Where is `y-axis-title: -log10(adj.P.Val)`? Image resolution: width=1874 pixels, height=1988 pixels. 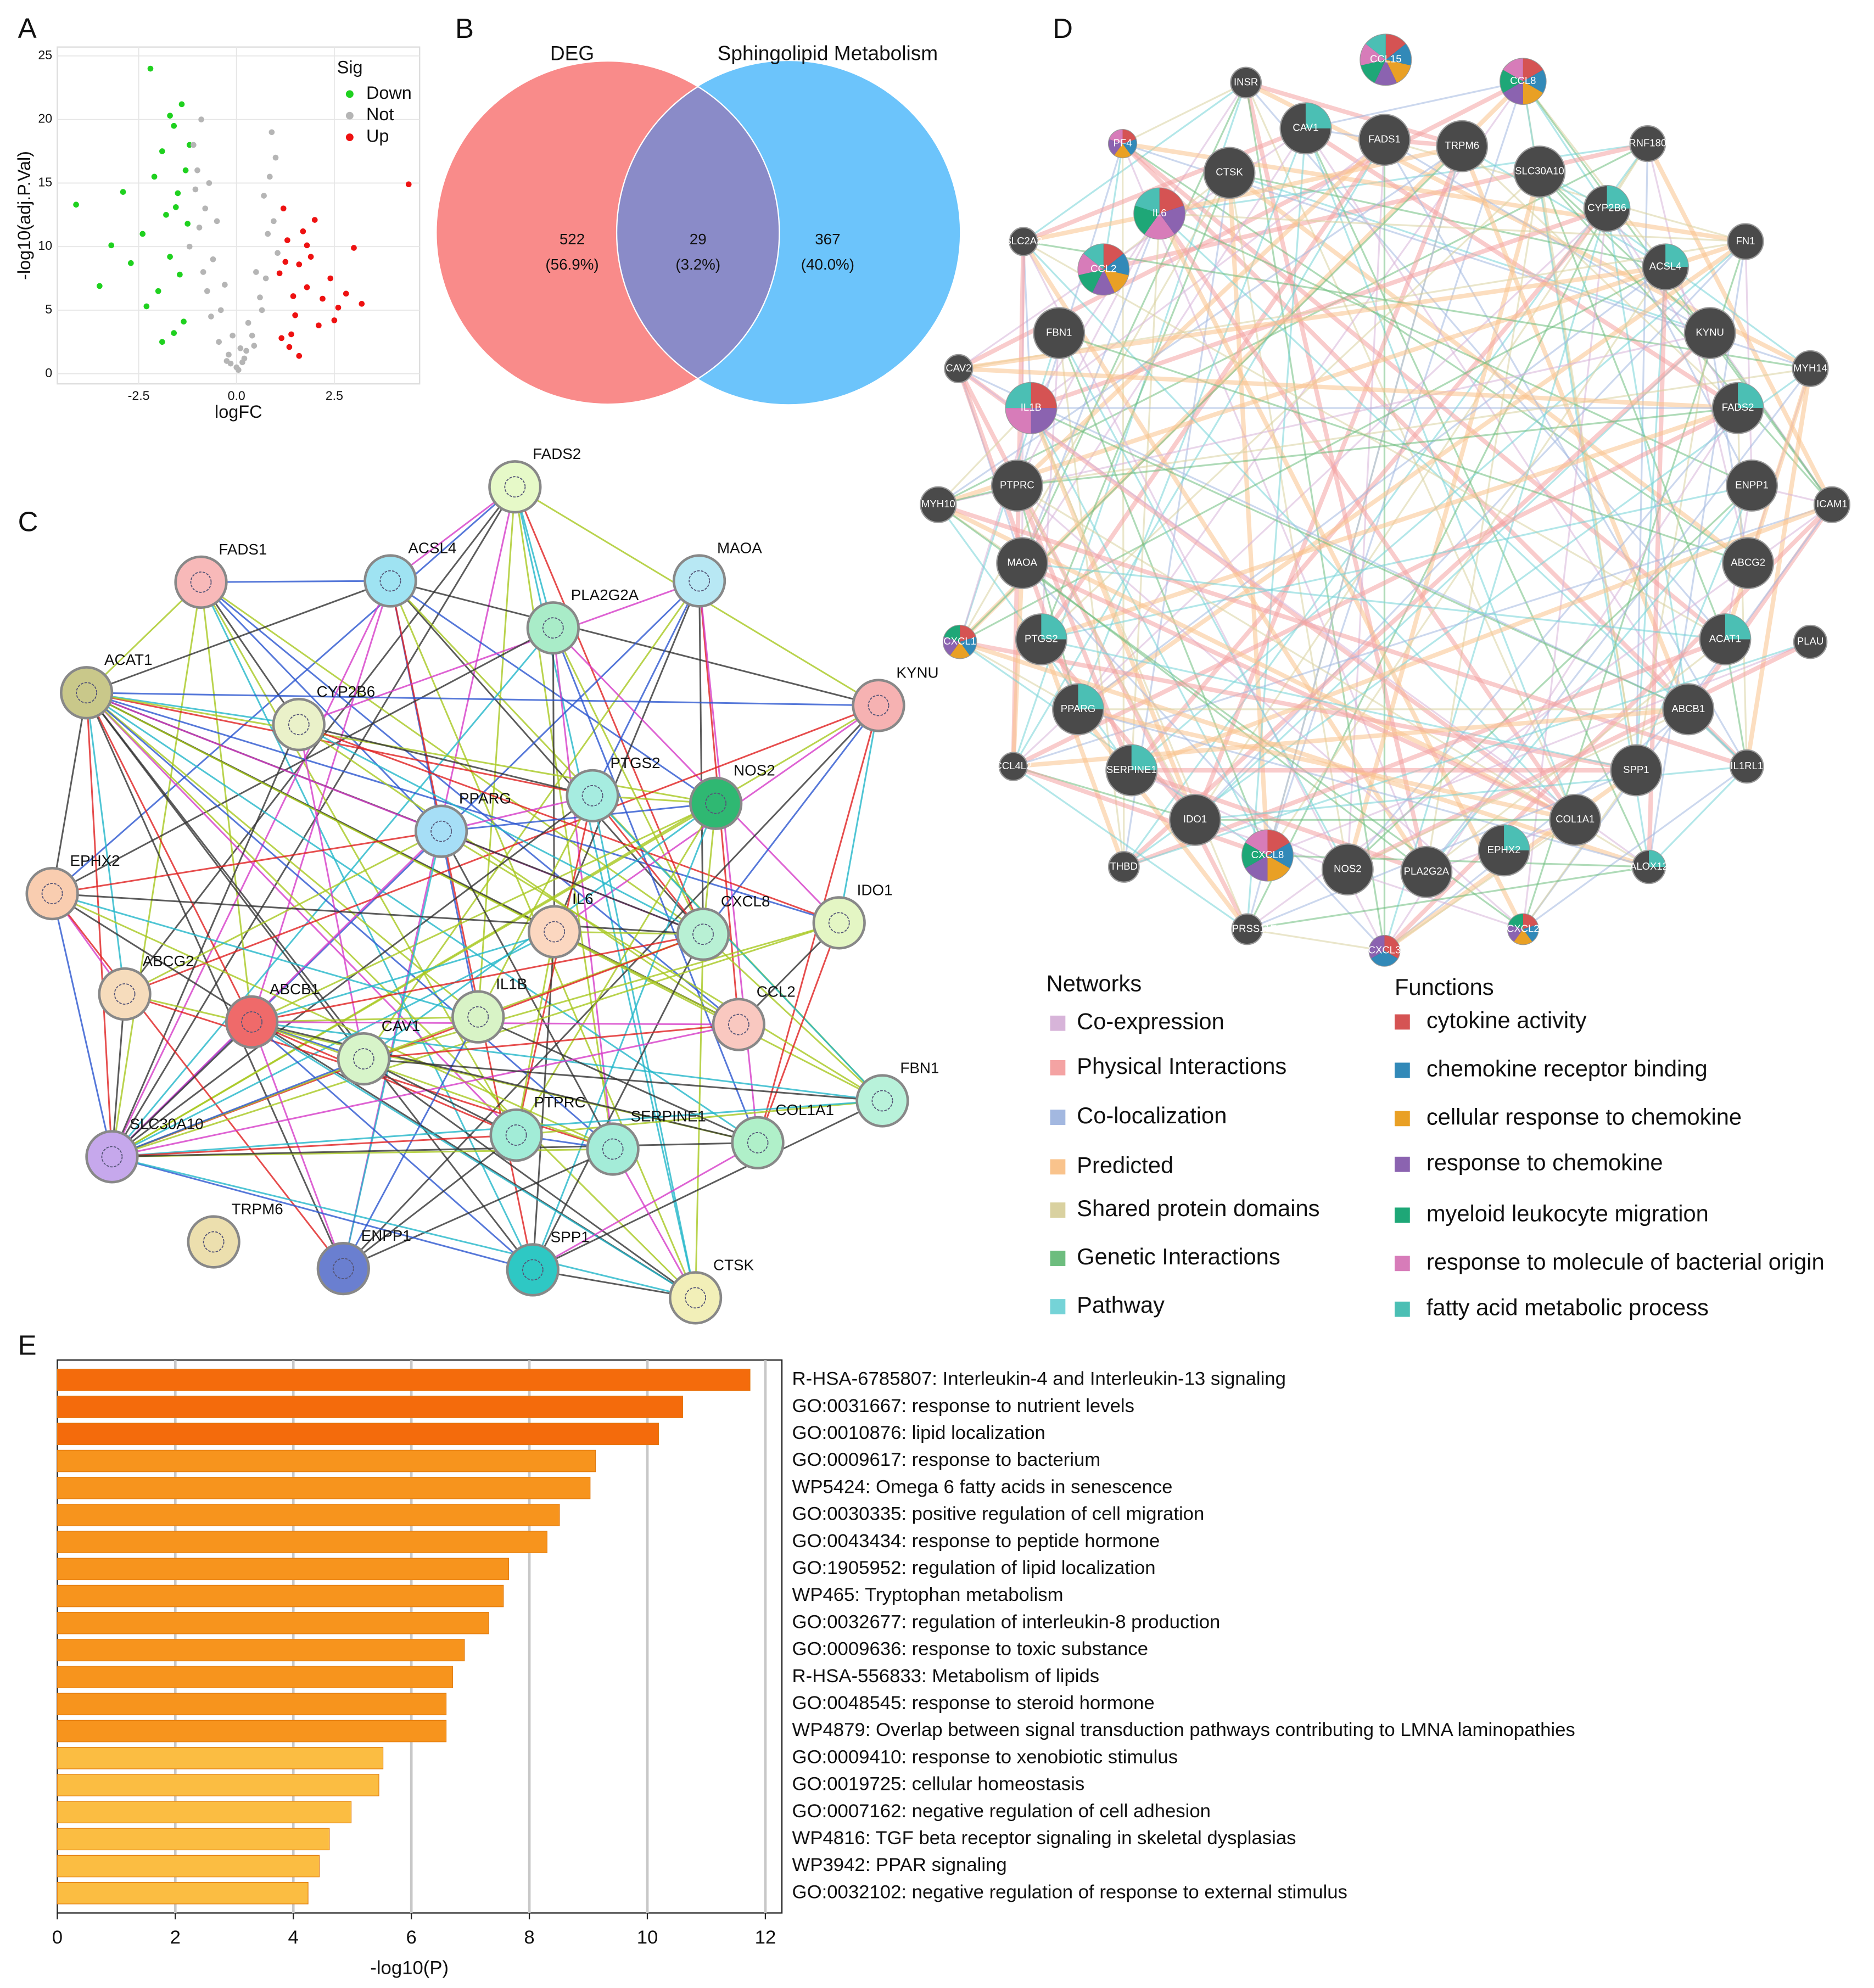
y-axis-title: -log10(adj.P.Val) is located at coordinates (24, 215).